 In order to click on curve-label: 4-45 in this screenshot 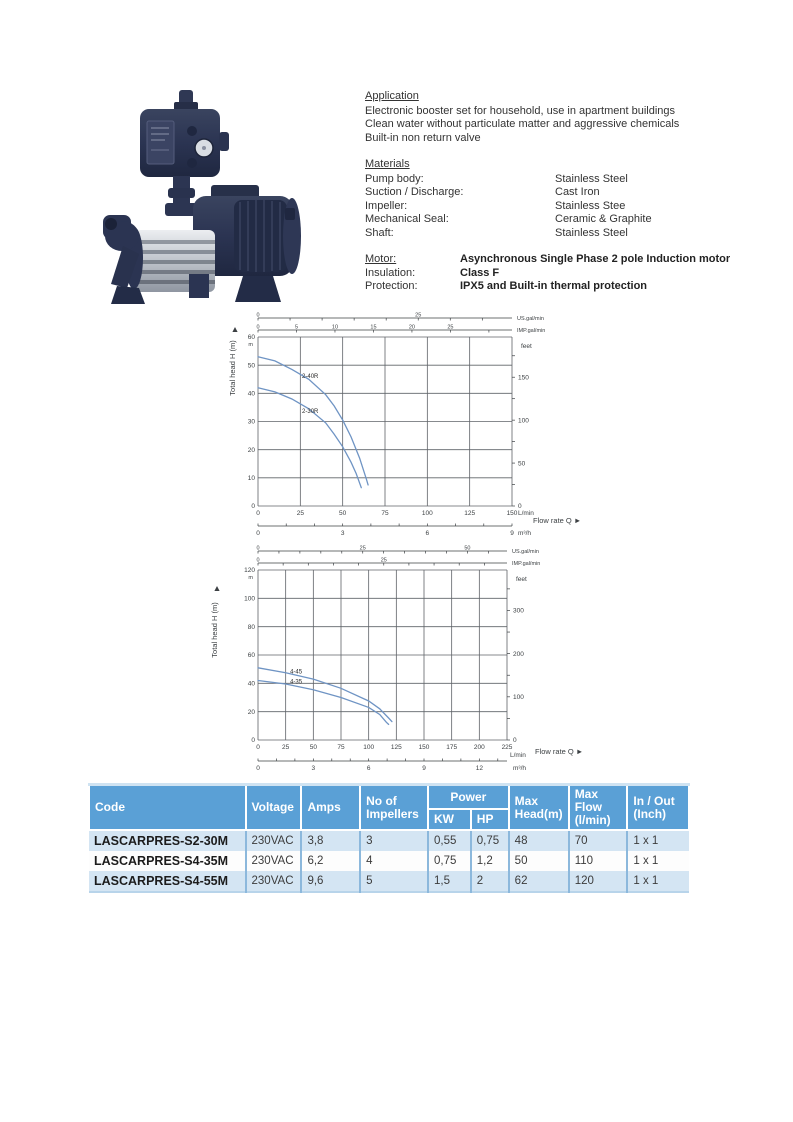, I will do `click(296, 672)`.